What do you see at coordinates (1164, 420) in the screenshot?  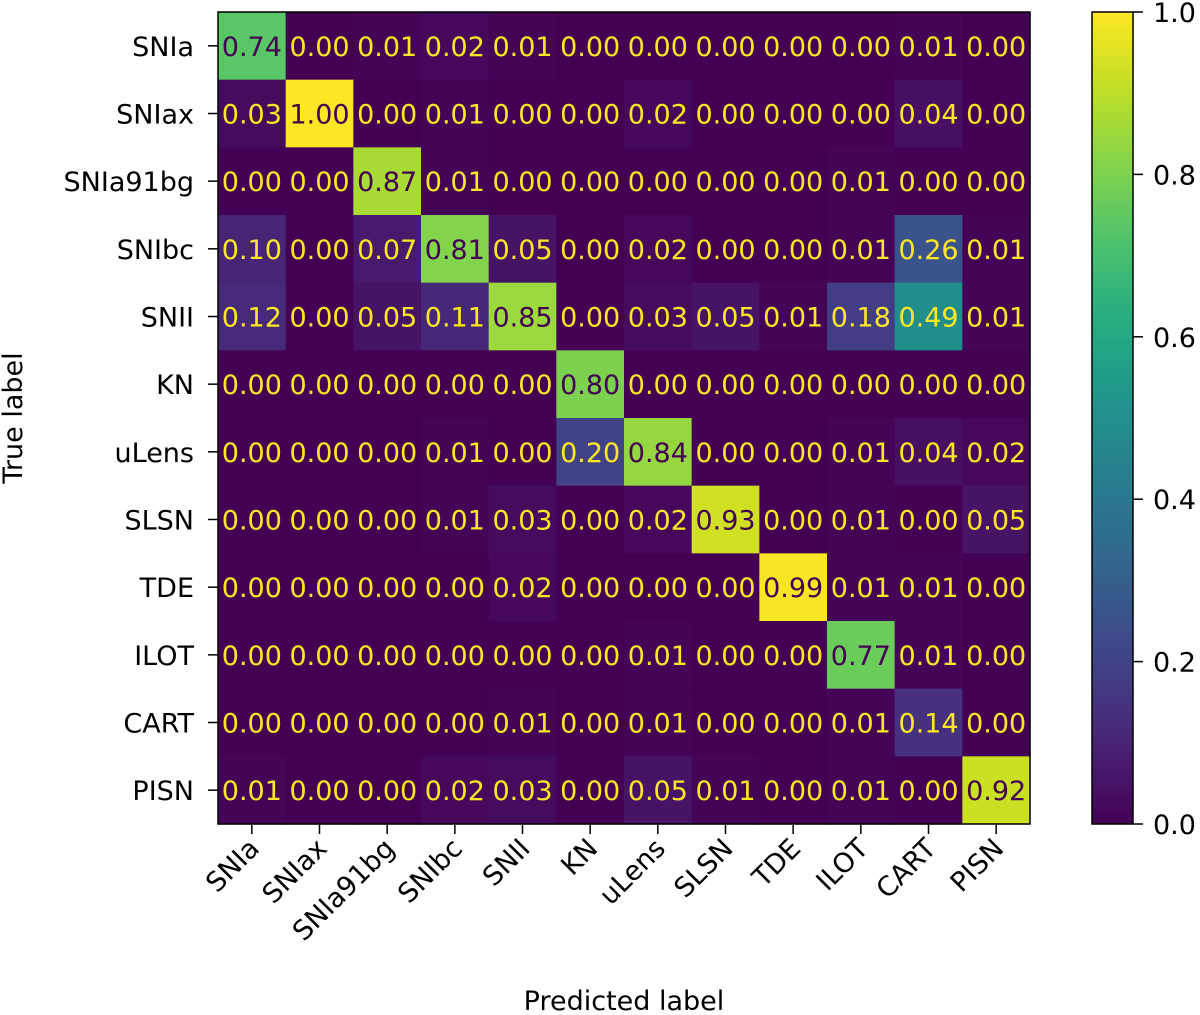 I see `colorbar-ticks: 0.0 0.2 0.4 0.6 0.8 1.0` at bounding box center [1164, 420].